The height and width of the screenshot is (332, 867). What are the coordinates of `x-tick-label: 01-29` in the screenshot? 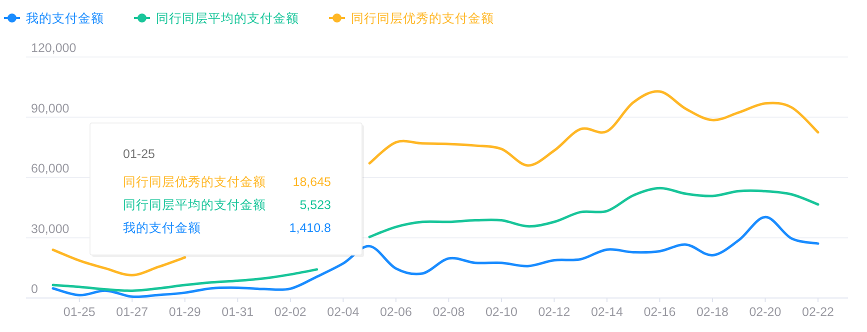 It's located at (184, 312).